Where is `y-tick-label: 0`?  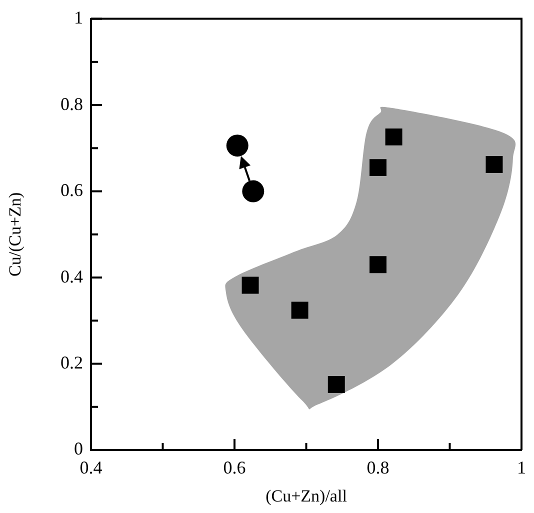 y-tick-label: 0 is located at coordinates (78, 448).